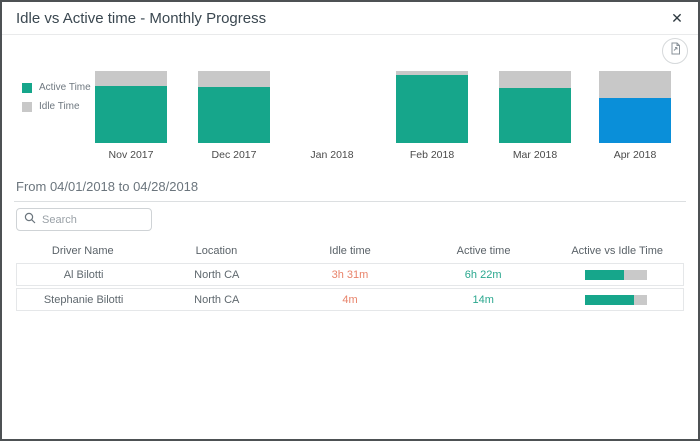 This screenshot has height=441, width=700. What do you see at coordinates (535, 155) in the screenshot?
I see `month-axis-label: Mar 2018` at bounding box center [535, 155].